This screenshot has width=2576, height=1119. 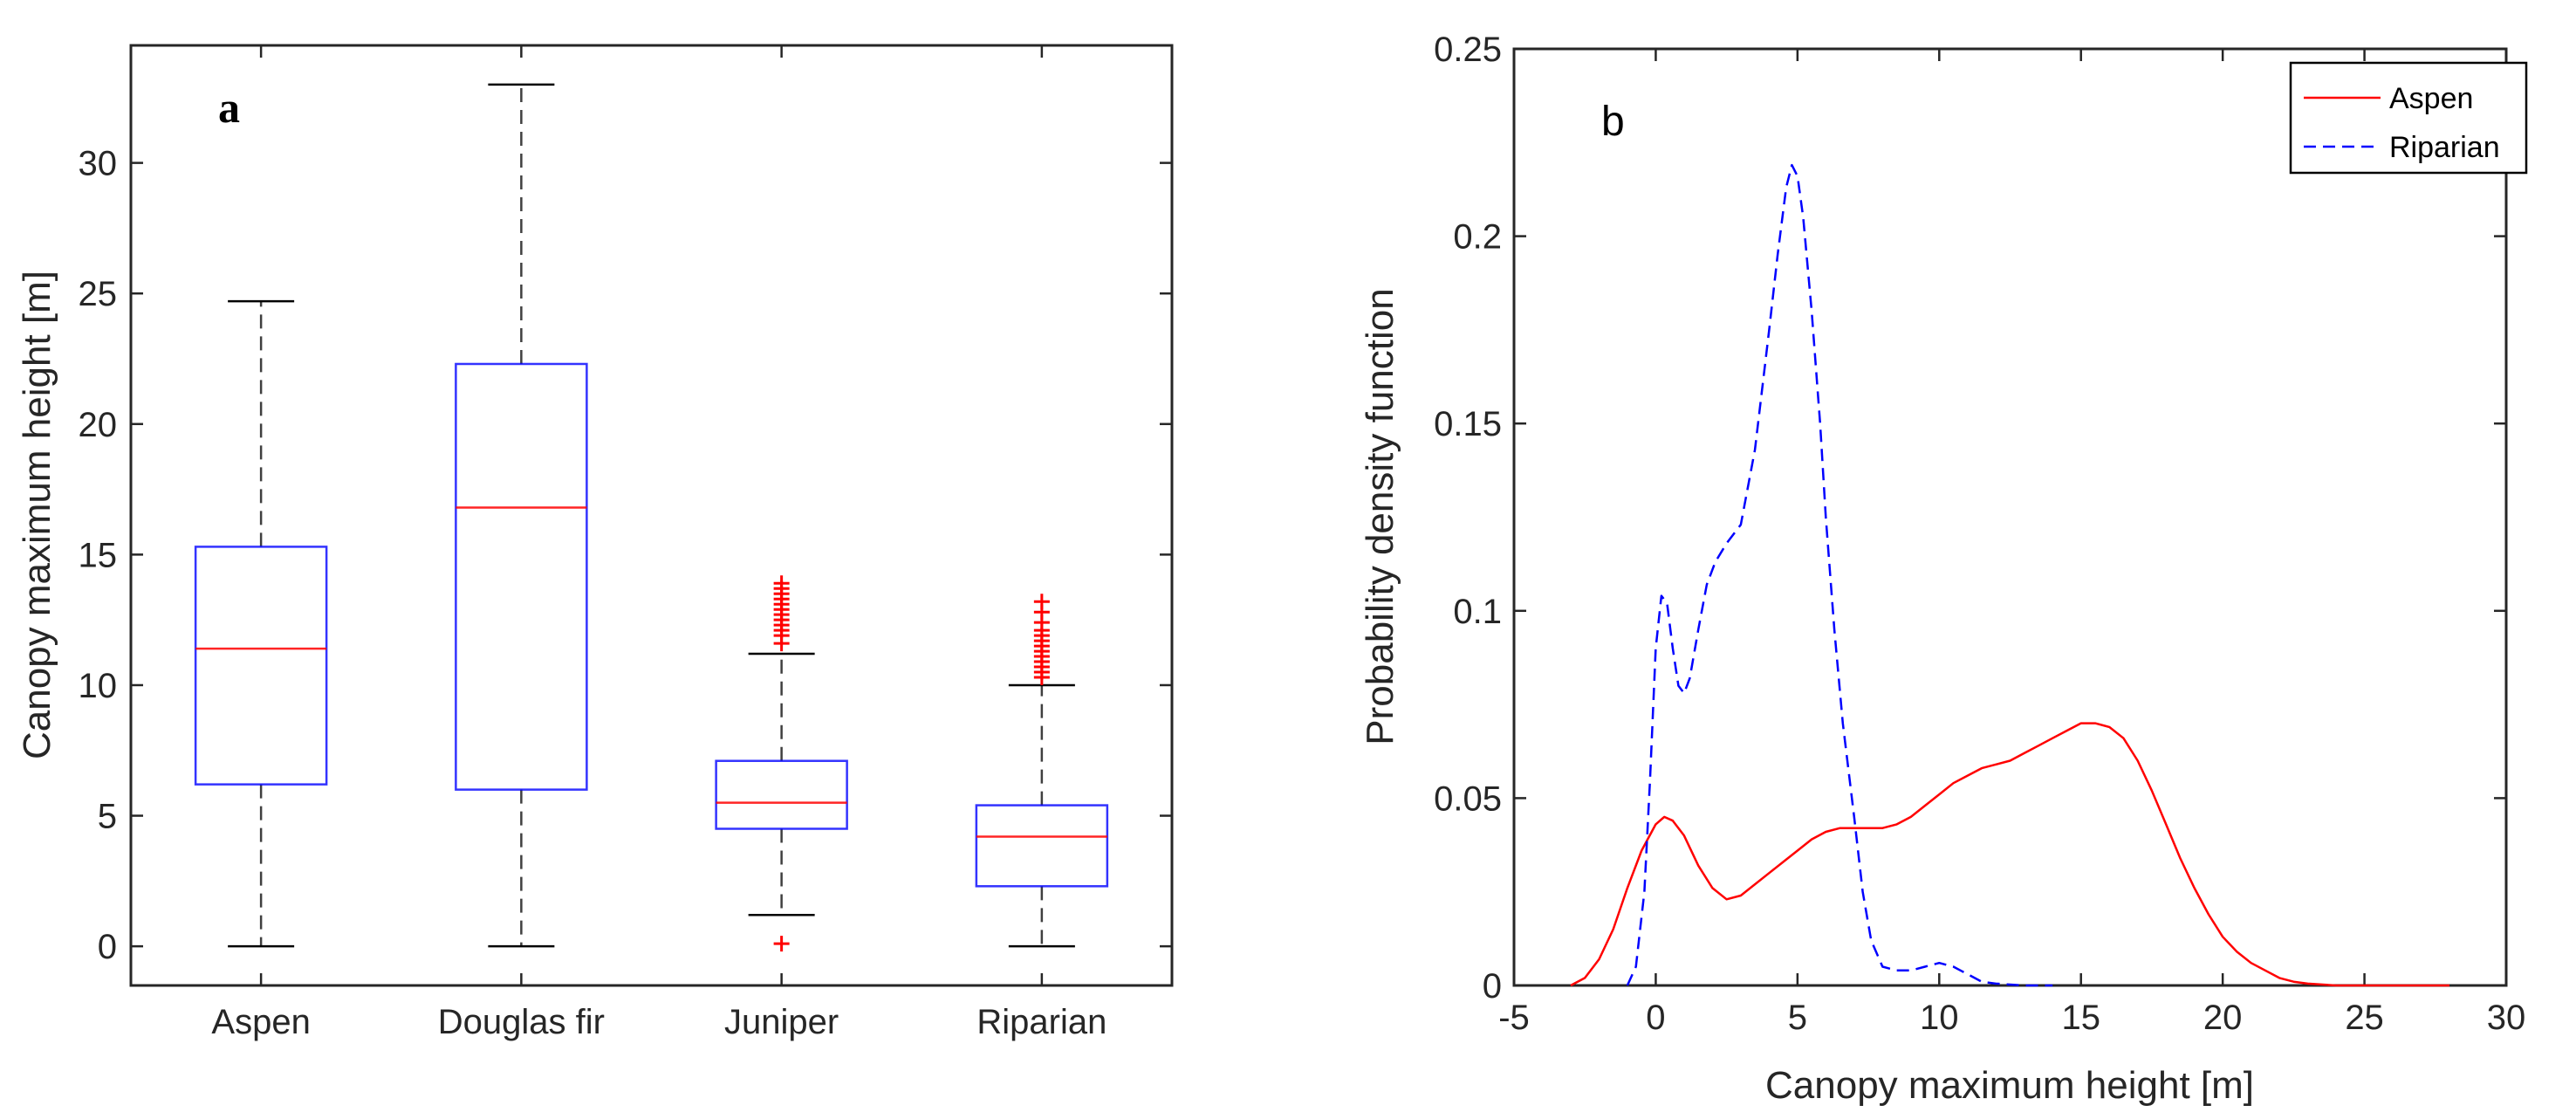 What do you see at coordinates (99, 294) in the screenshot?
I see `y-tick-label: 25` at bounding box center [99, 294].